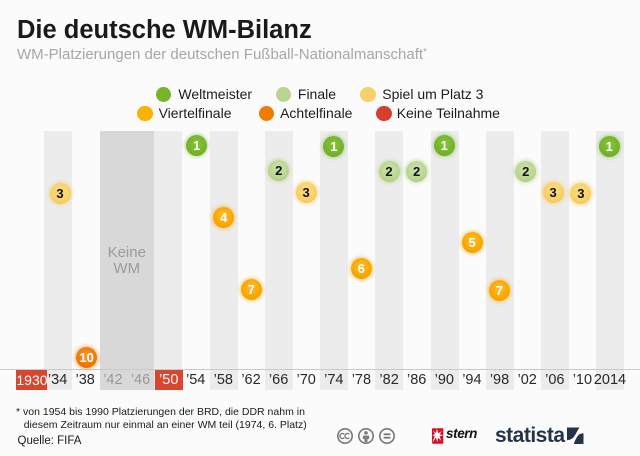 The height and width of the screenshot is (456, 640). What do you see at coordinates (530, 435) in the screenshot?
I see `svg-text: statista` at bounding box center [530, 435].